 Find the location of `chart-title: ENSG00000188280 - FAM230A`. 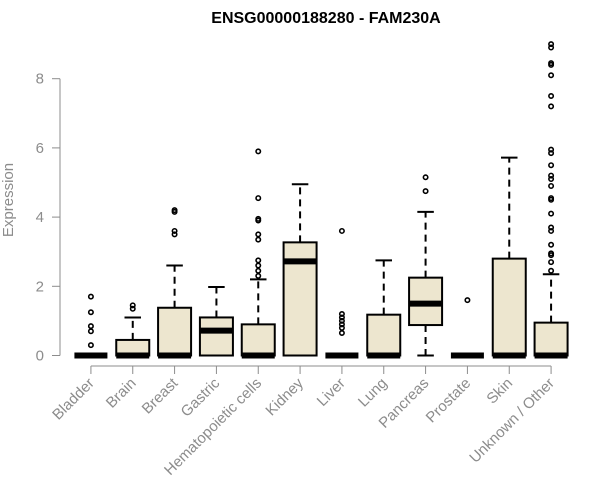

chart-title: ENSG00000188280 - FAM230A is located at coordinates (326, 18).